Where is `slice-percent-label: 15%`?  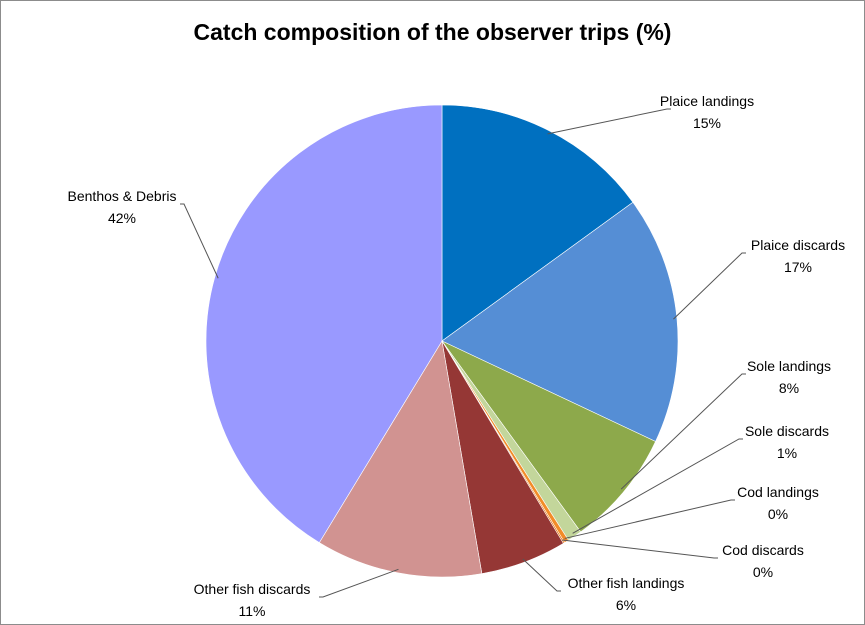
slice-percent-label: 15% is located at coordinates (707, 123).